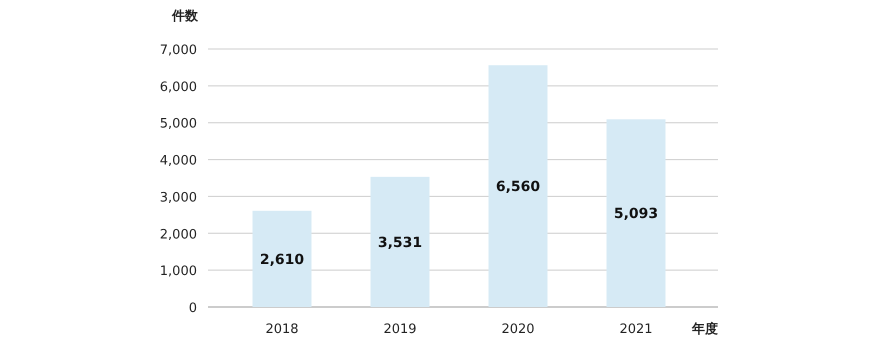 This screenshot has height=340, width=890. I want to click on y-tick-label: 5,000, so click(178, 124).